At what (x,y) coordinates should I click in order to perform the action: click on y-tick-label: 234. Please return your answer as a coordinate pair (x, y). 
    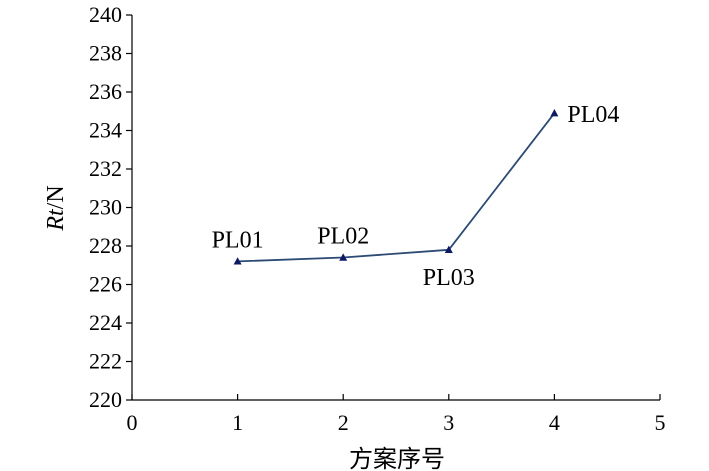
    Looking at the image, I should click on (105, 130).